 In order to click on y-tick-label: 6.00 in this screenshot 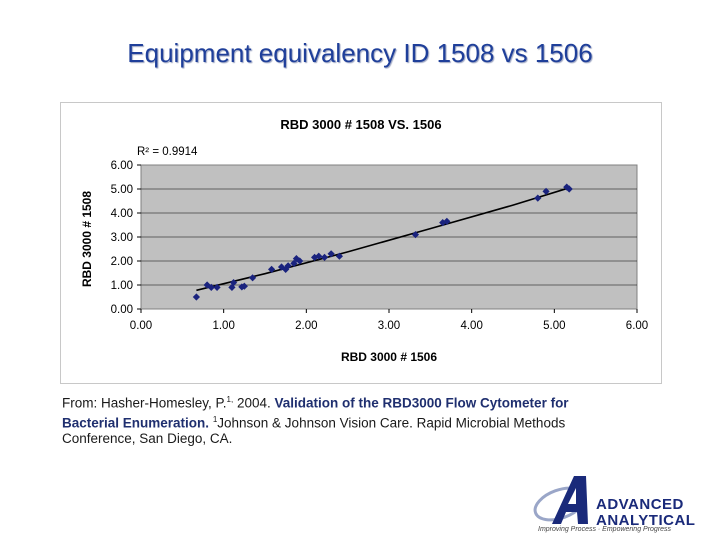, I will do `click(122, 166)`.